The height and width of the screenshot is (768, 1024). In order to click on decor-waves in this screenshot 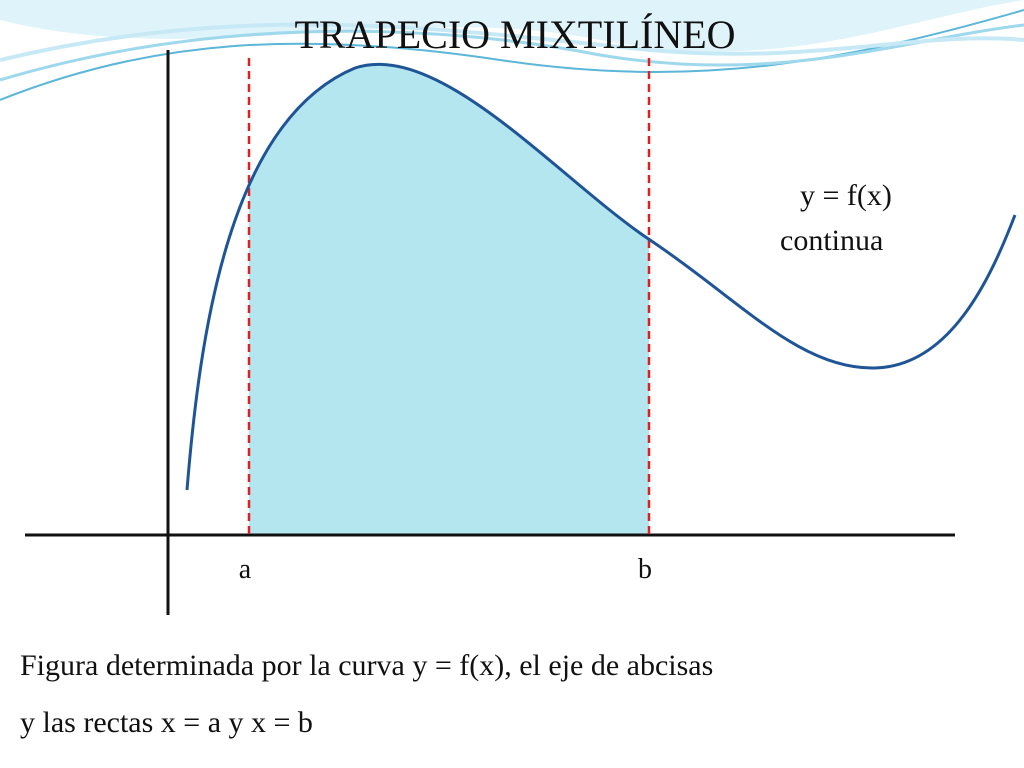, I will do `click(512, 50)`.